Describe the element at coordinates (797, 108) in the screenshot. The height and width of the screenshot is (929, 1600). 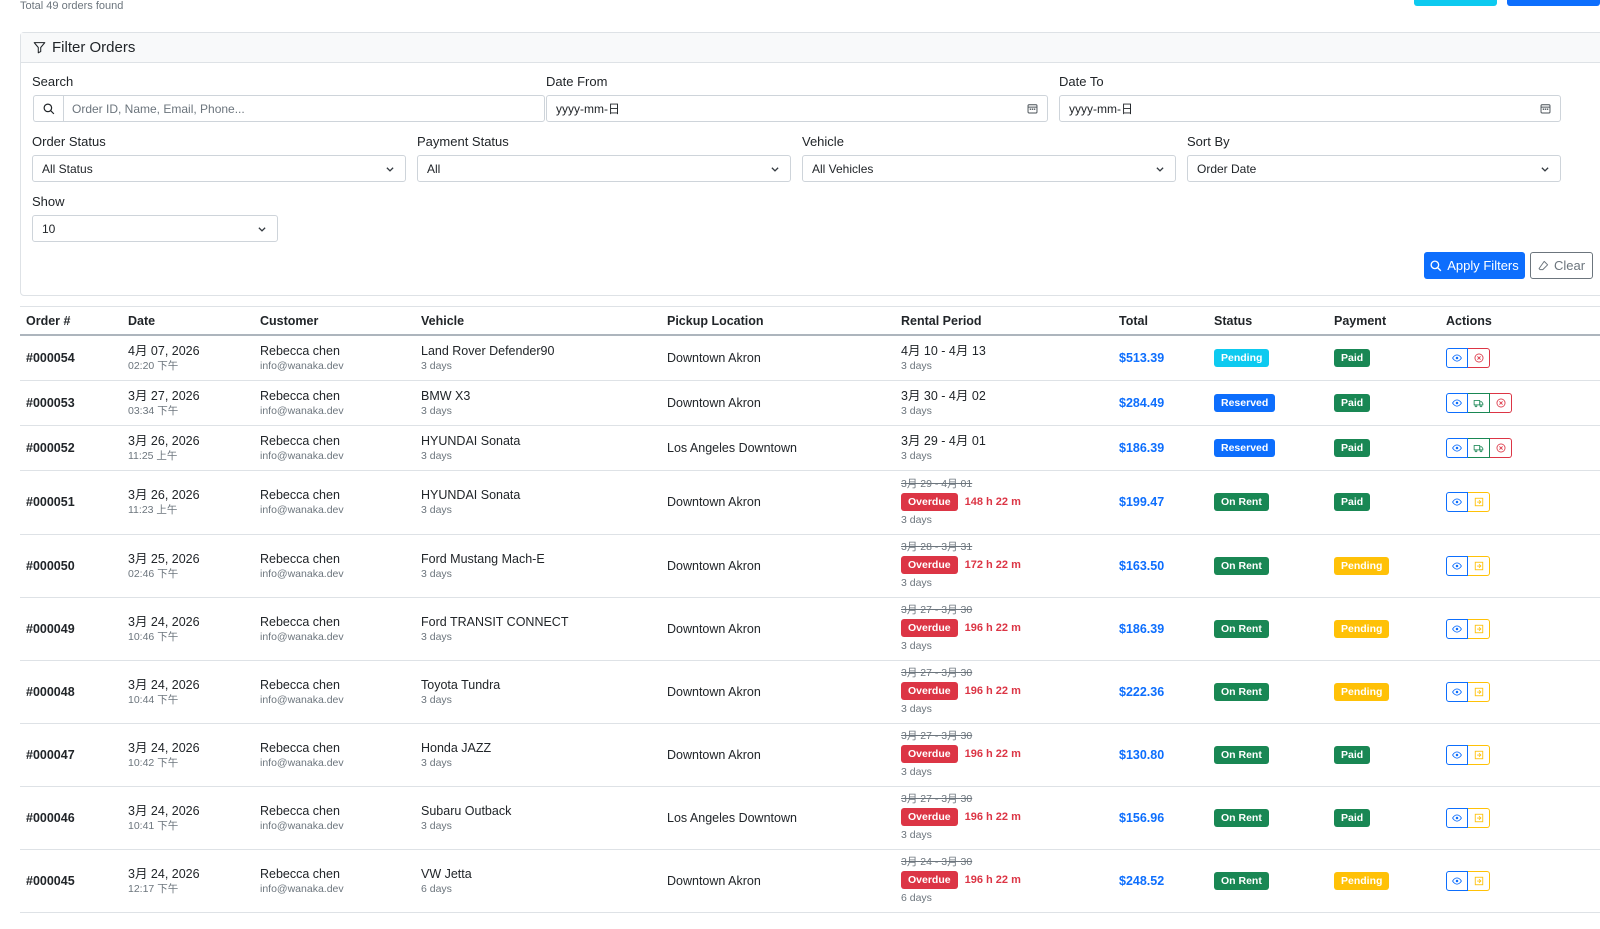
I see `date-from-input: yyyy-mm-日` at that location.